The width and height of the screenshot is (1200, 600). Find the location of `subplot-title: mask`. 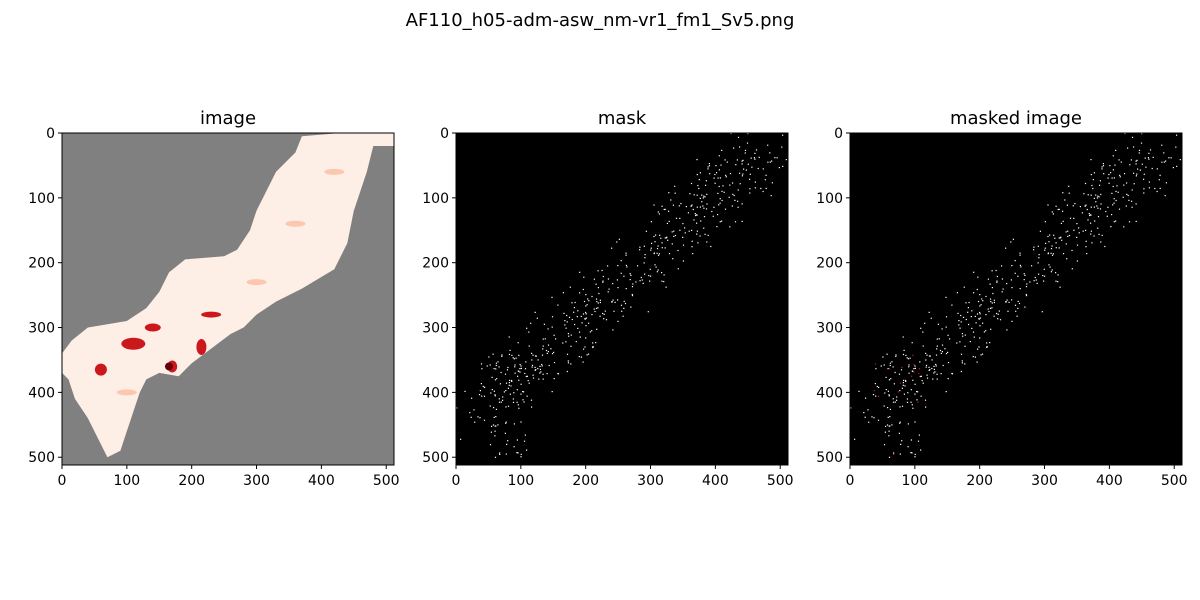

subplot-title: mask is located at coordinates (622, 118).